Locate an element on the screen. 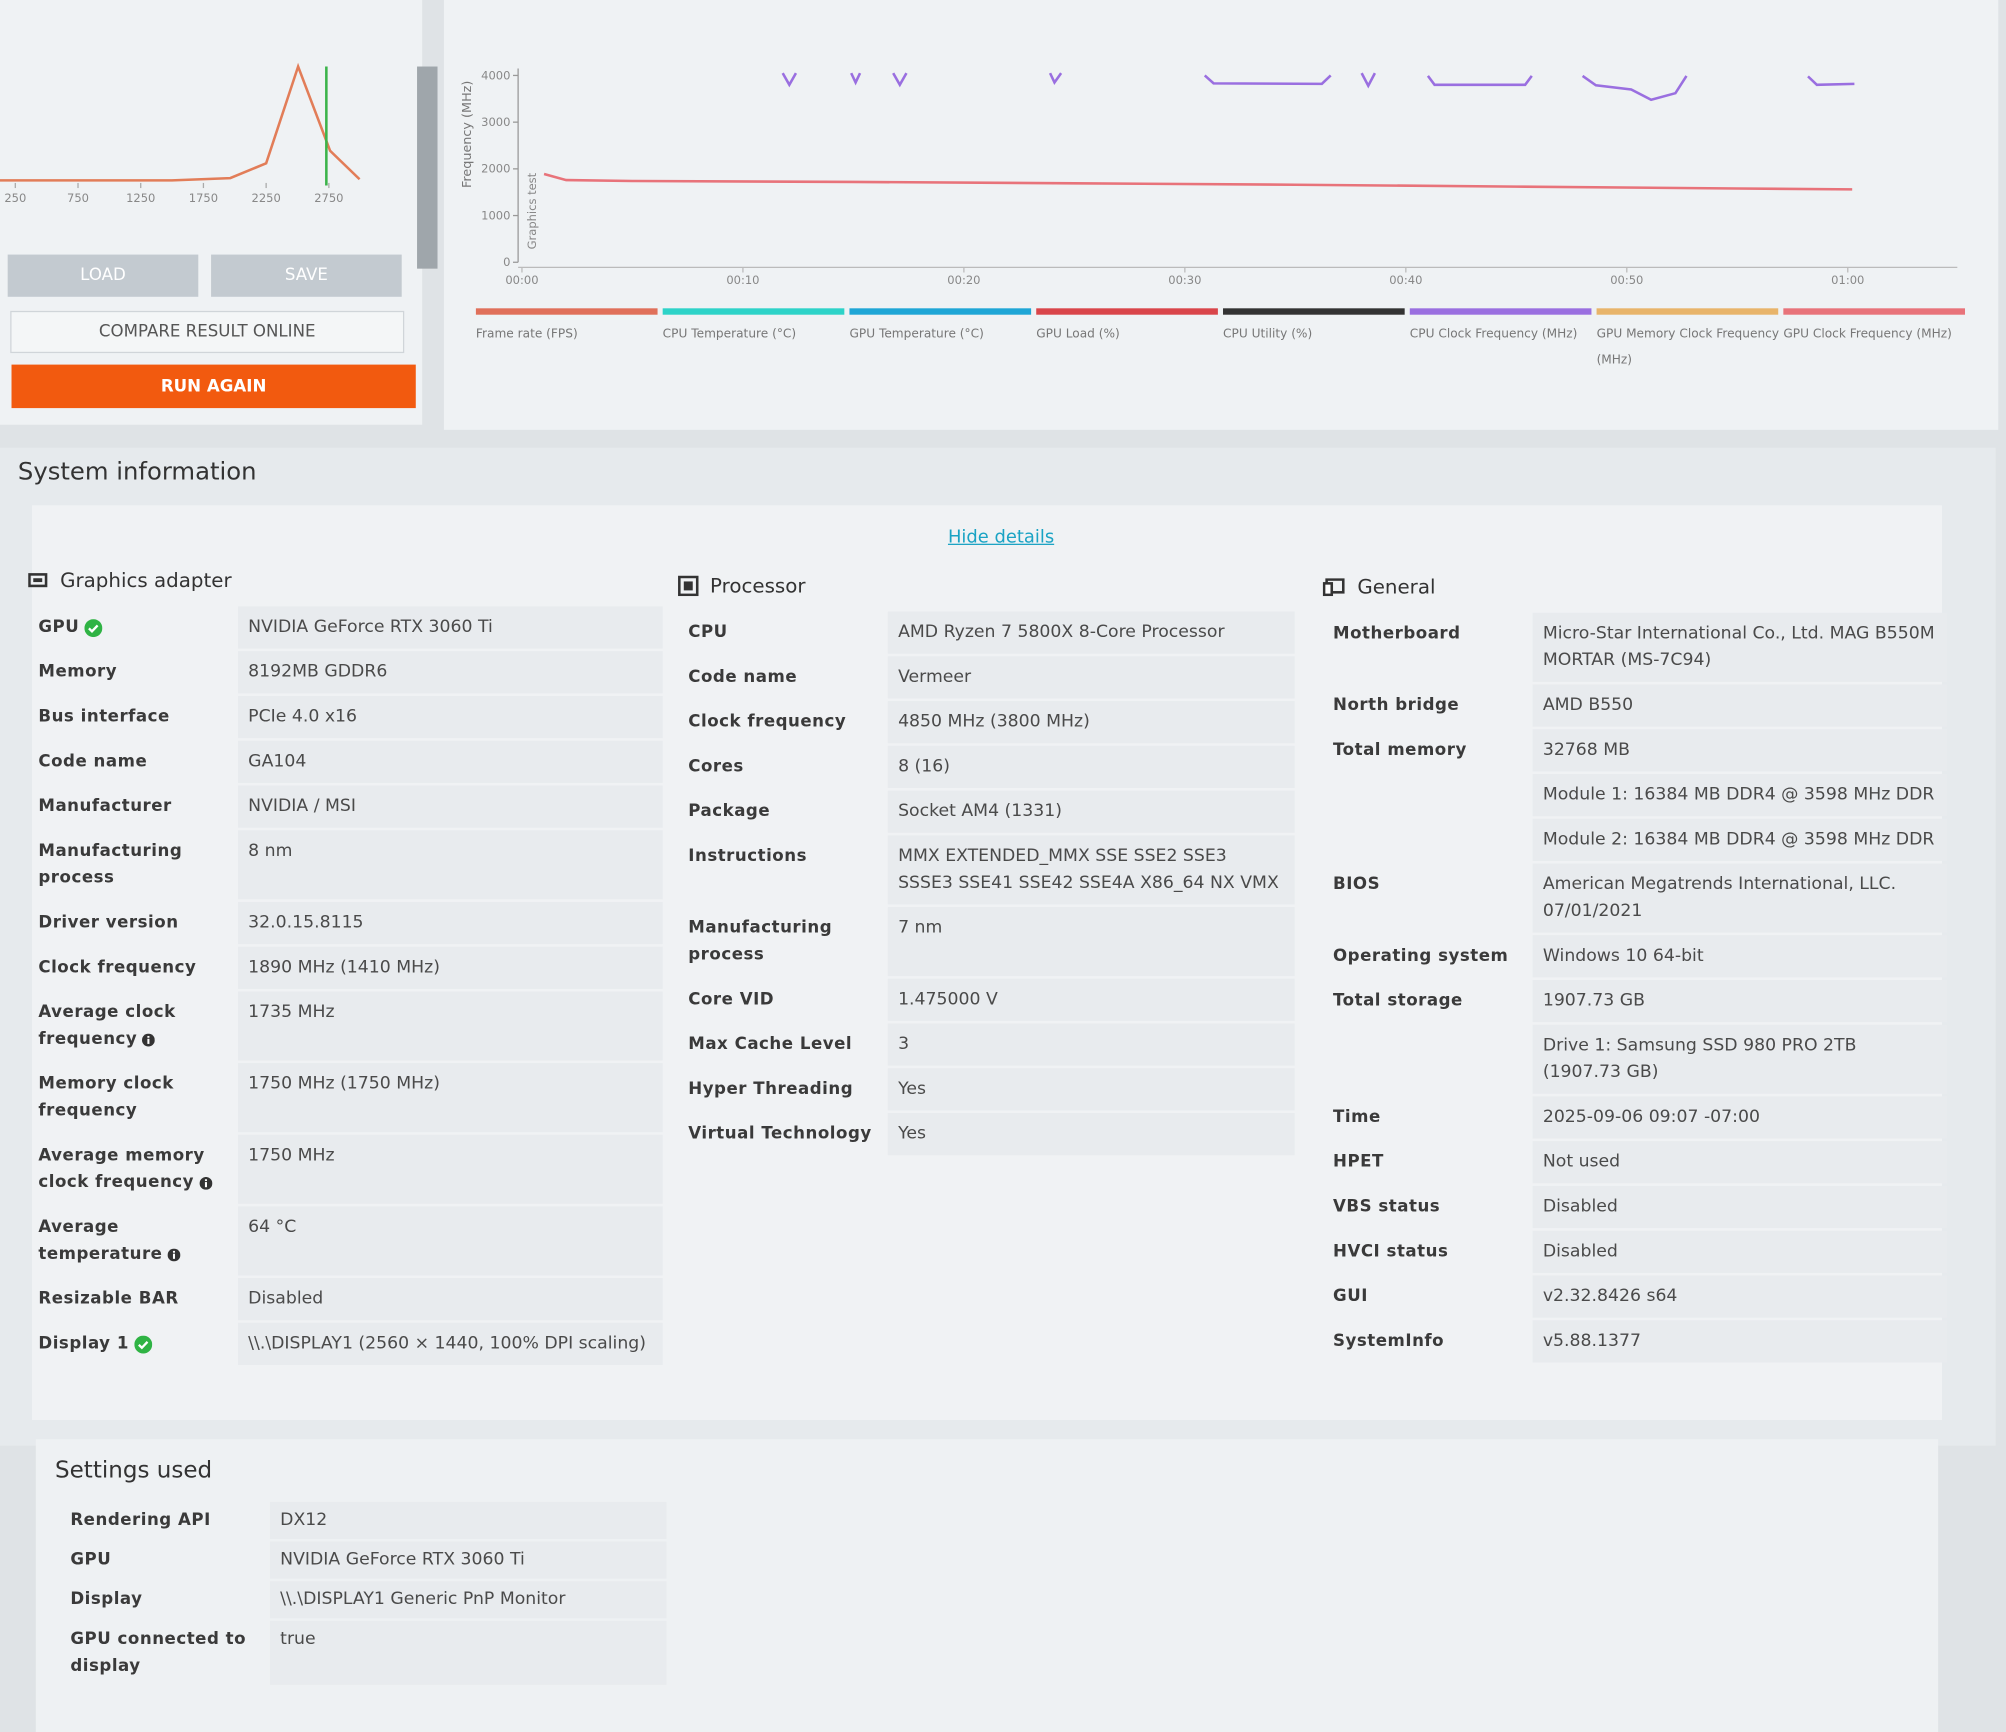 The height and width of the screenshot is (1732, 2006). legend-entry: Frame rate (FPS) is located at coordinates (569, 340).